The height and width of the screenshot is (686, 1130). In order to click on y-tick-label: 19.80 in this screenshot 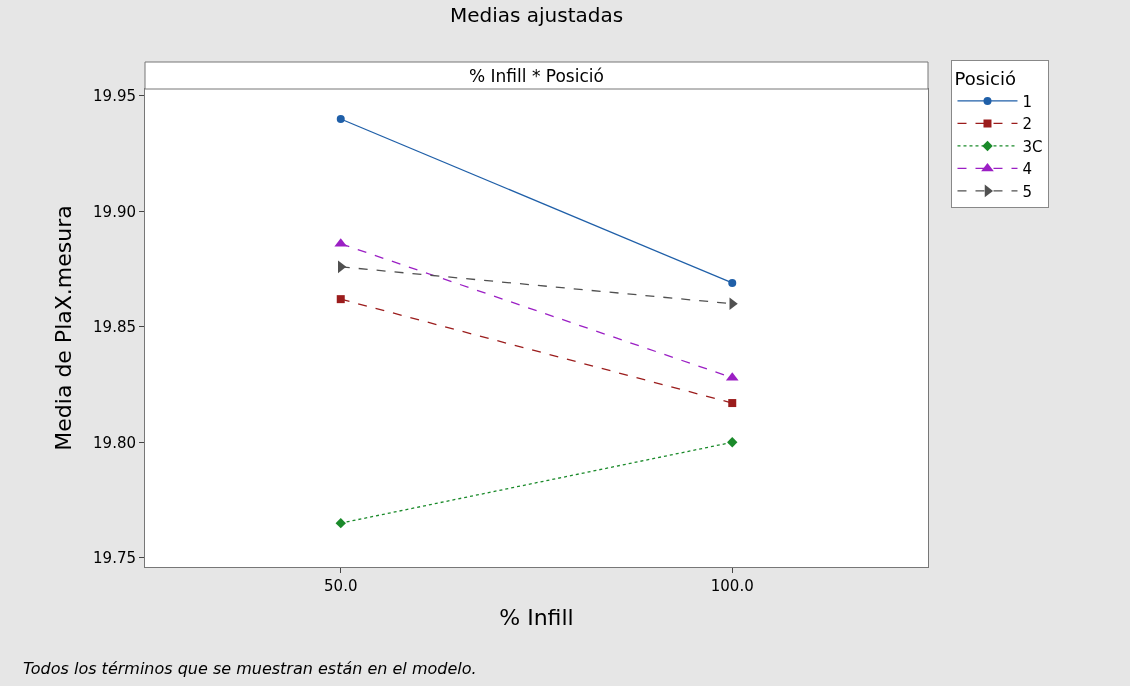, I will do `click(114, 442)`.